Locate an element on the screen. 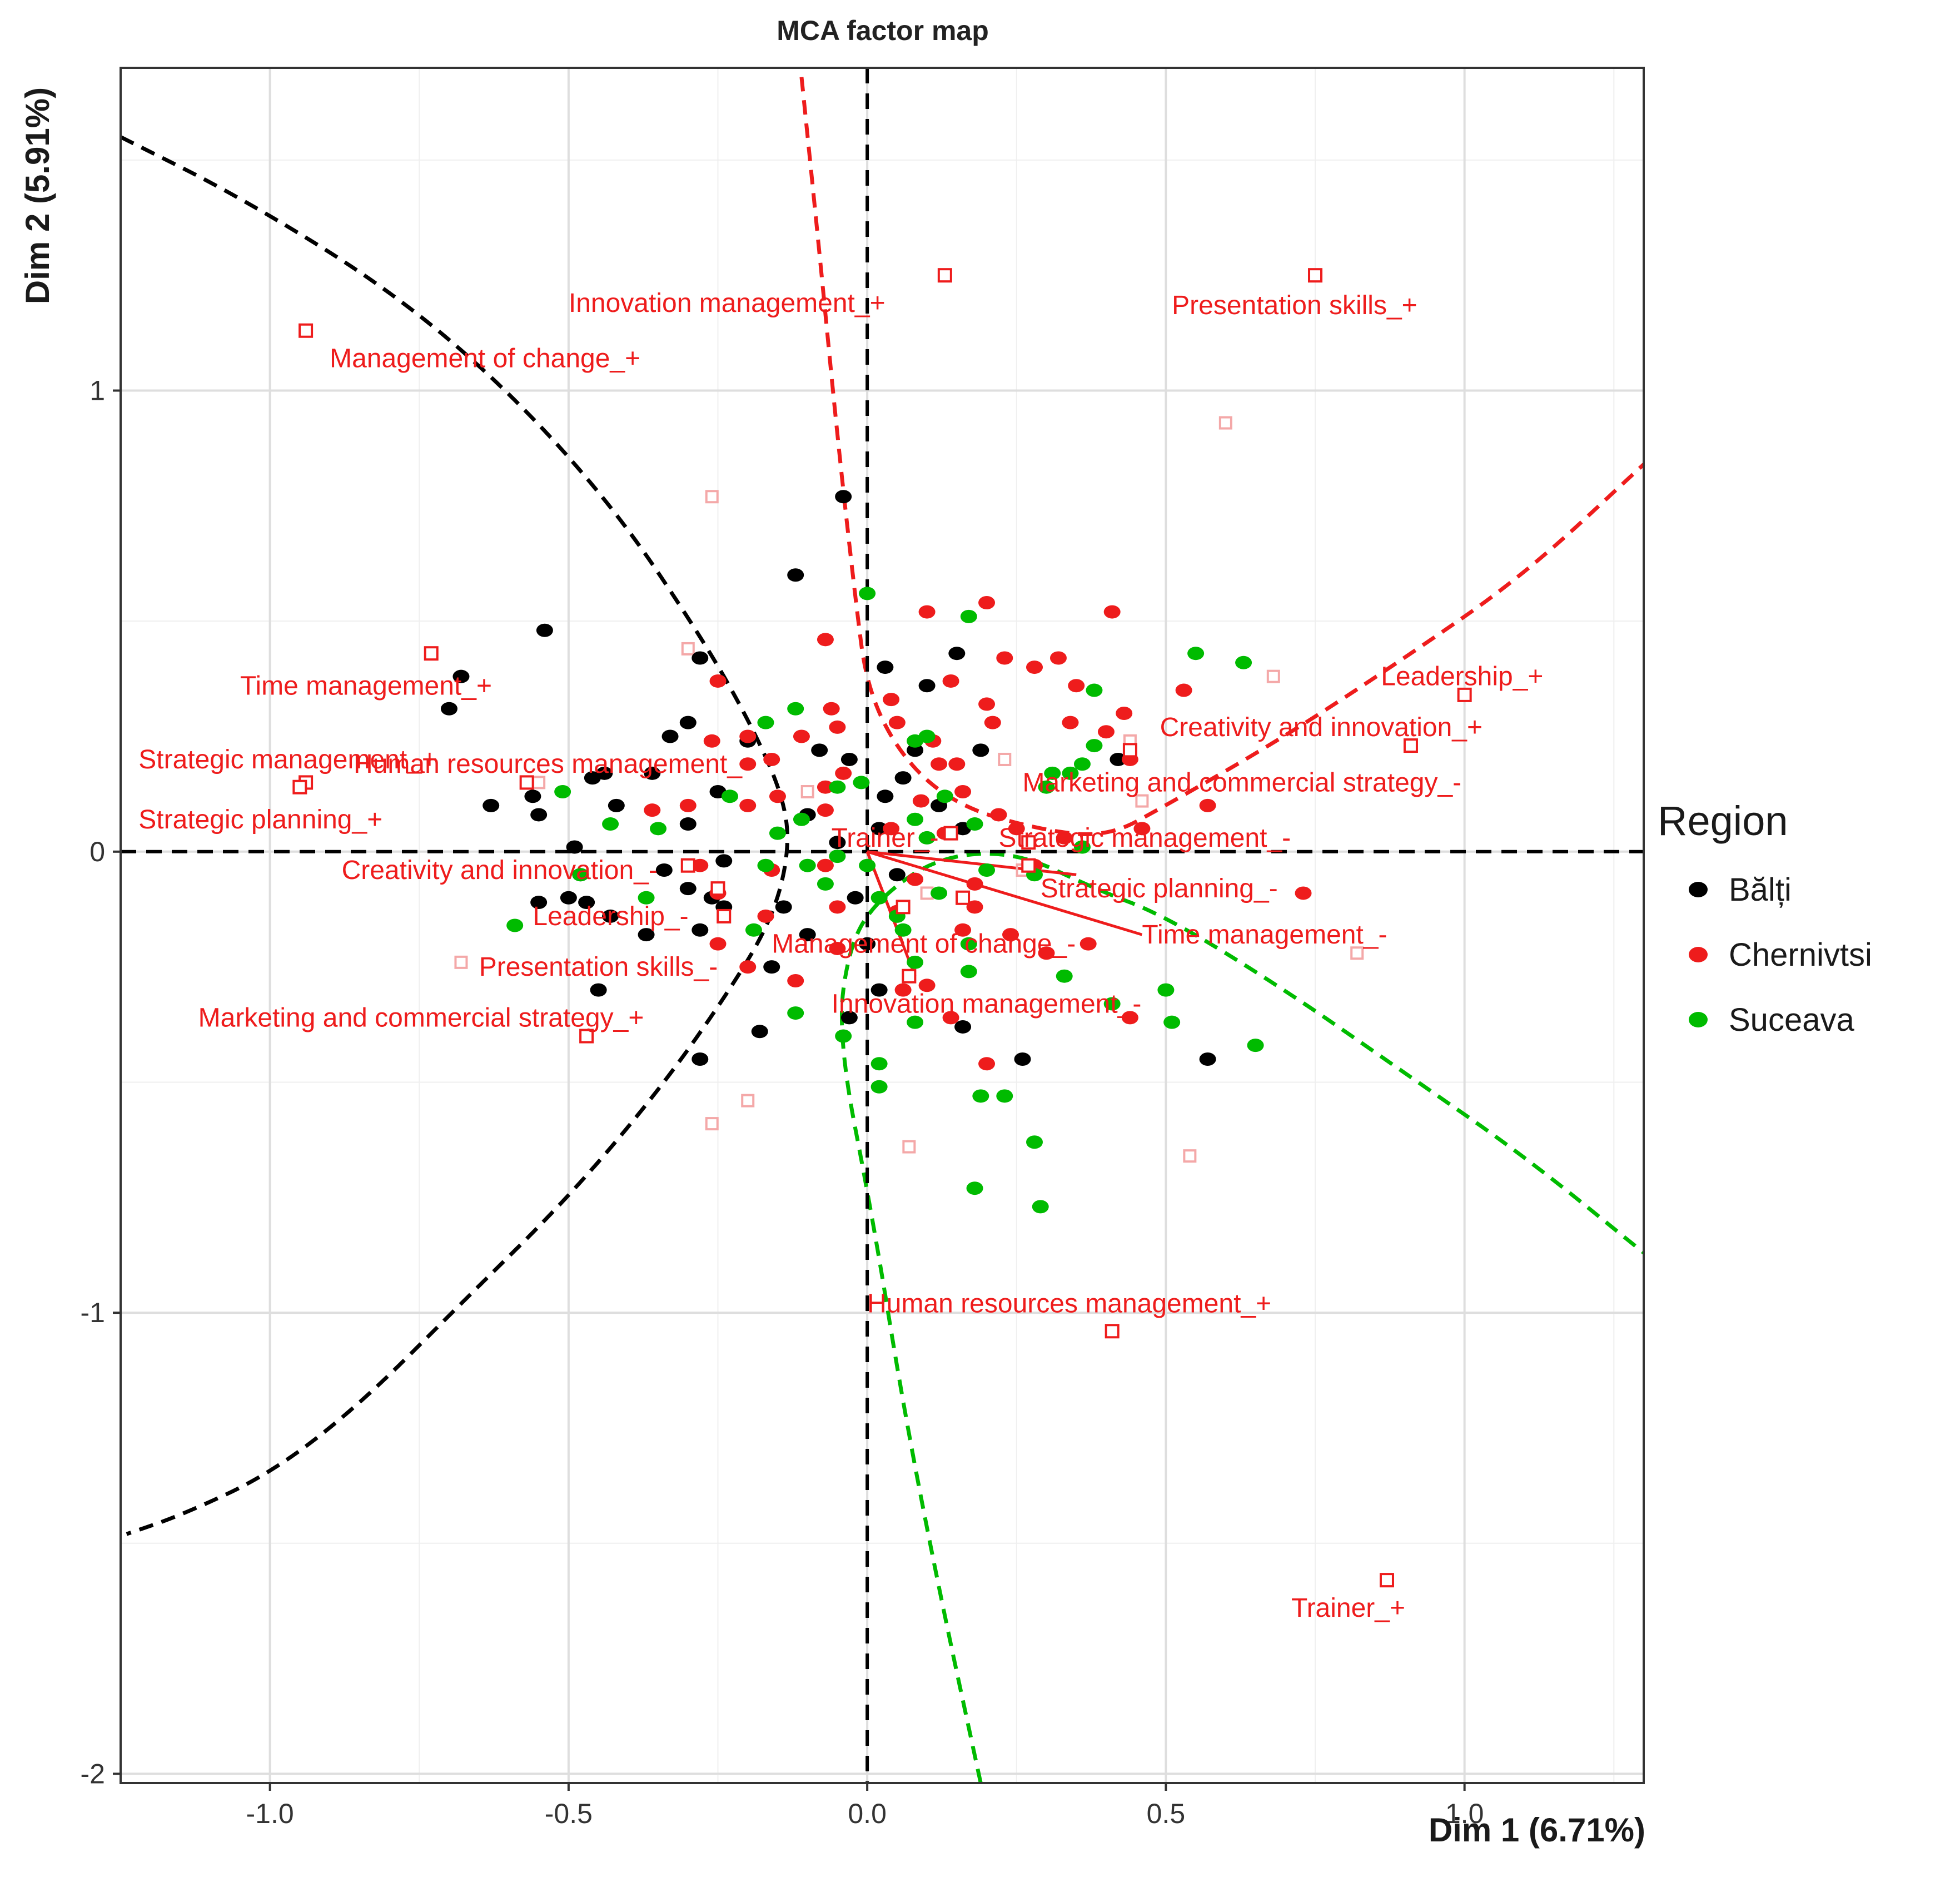  category-label: Management of change_- is located at coordinates (924, 945).